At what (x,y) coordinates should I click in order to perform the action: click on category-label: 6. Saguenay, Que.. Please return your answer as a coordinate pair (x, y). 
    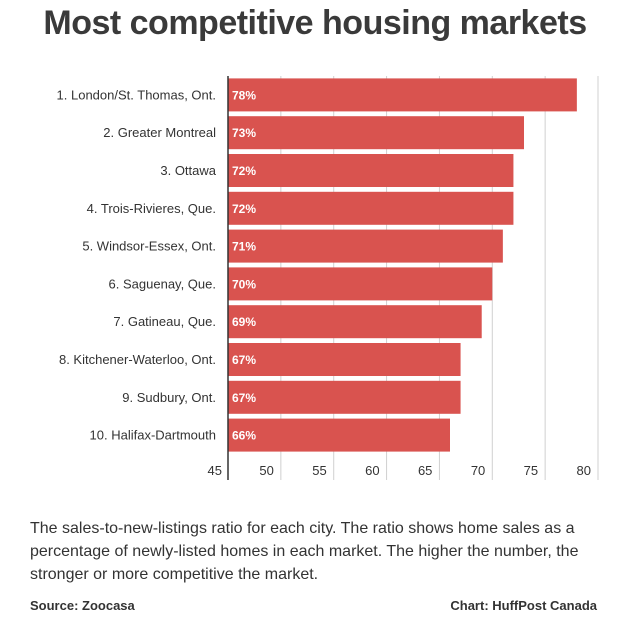
    Looking at the image, I should click on (162, 283).